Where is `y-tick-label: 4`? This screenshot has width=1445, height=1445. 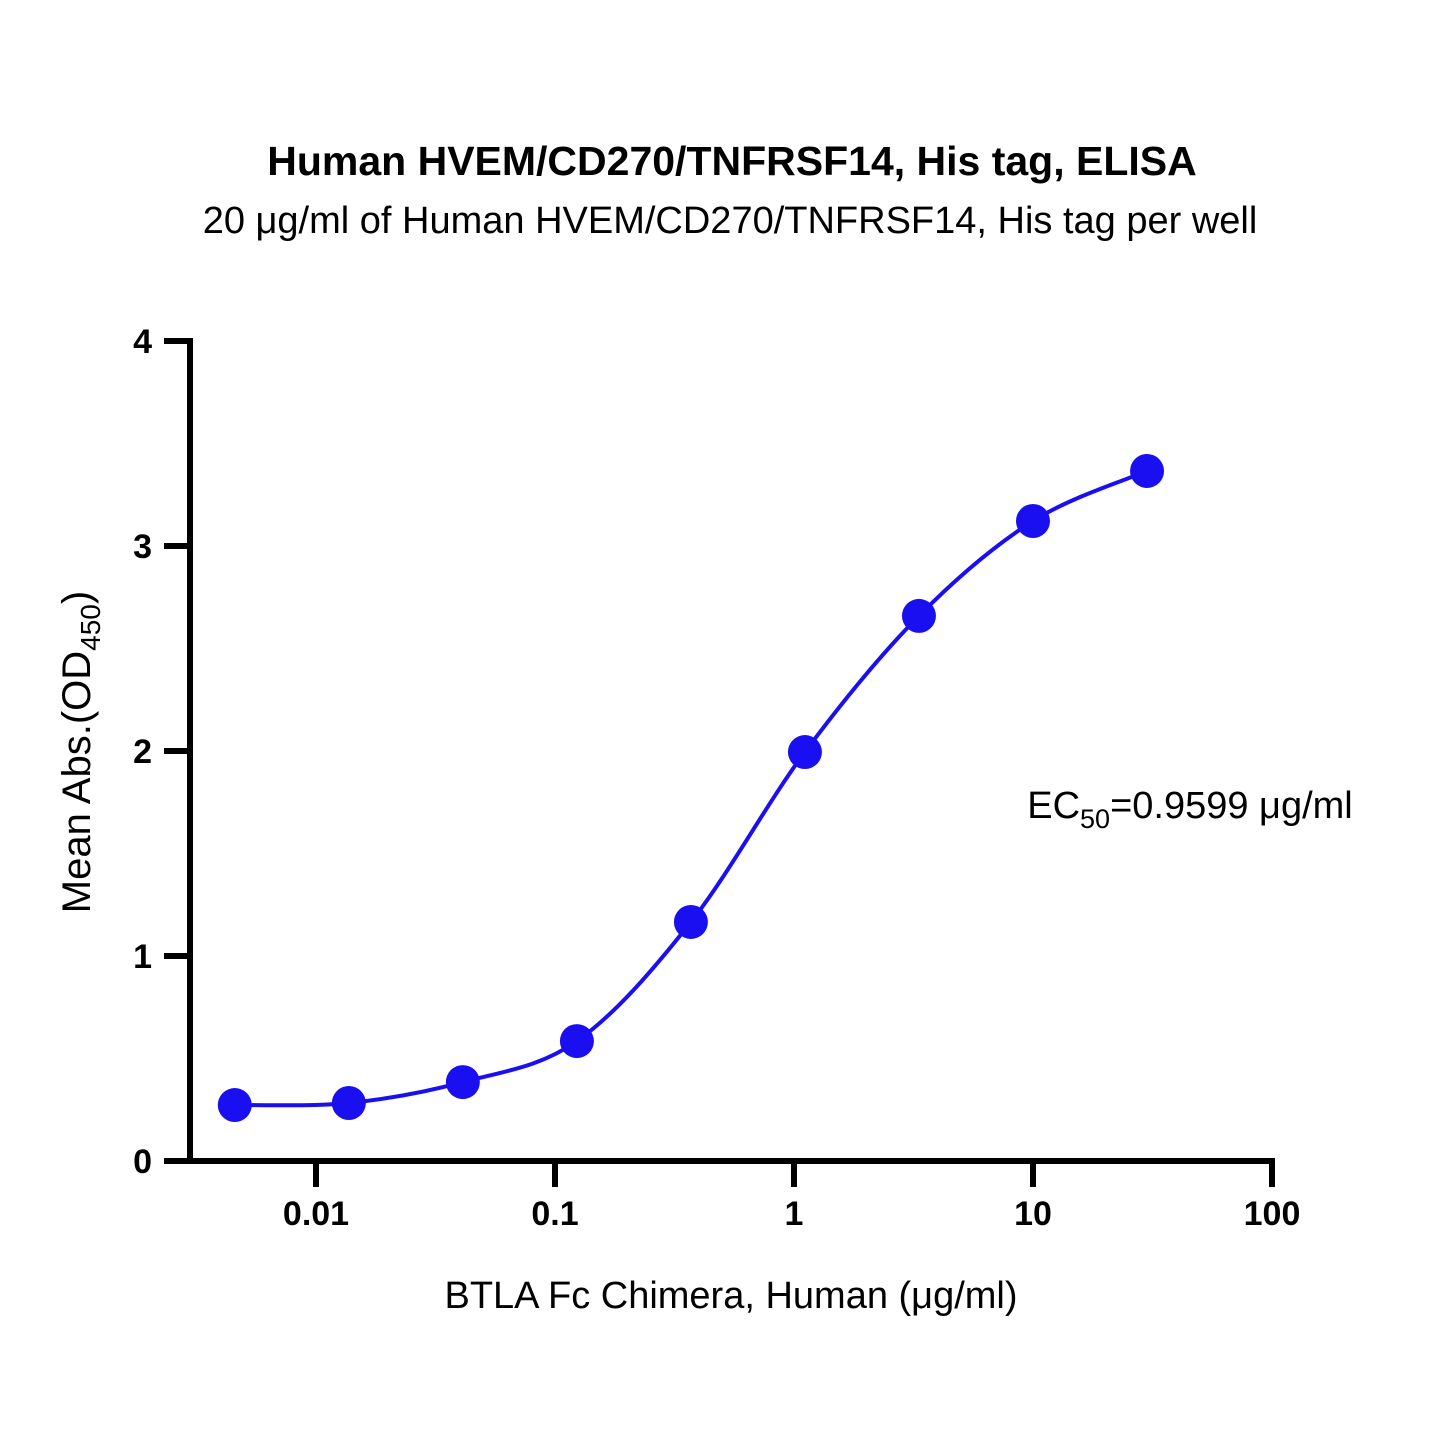
y-tick-label: 4 is located at coordinates (142, 342).